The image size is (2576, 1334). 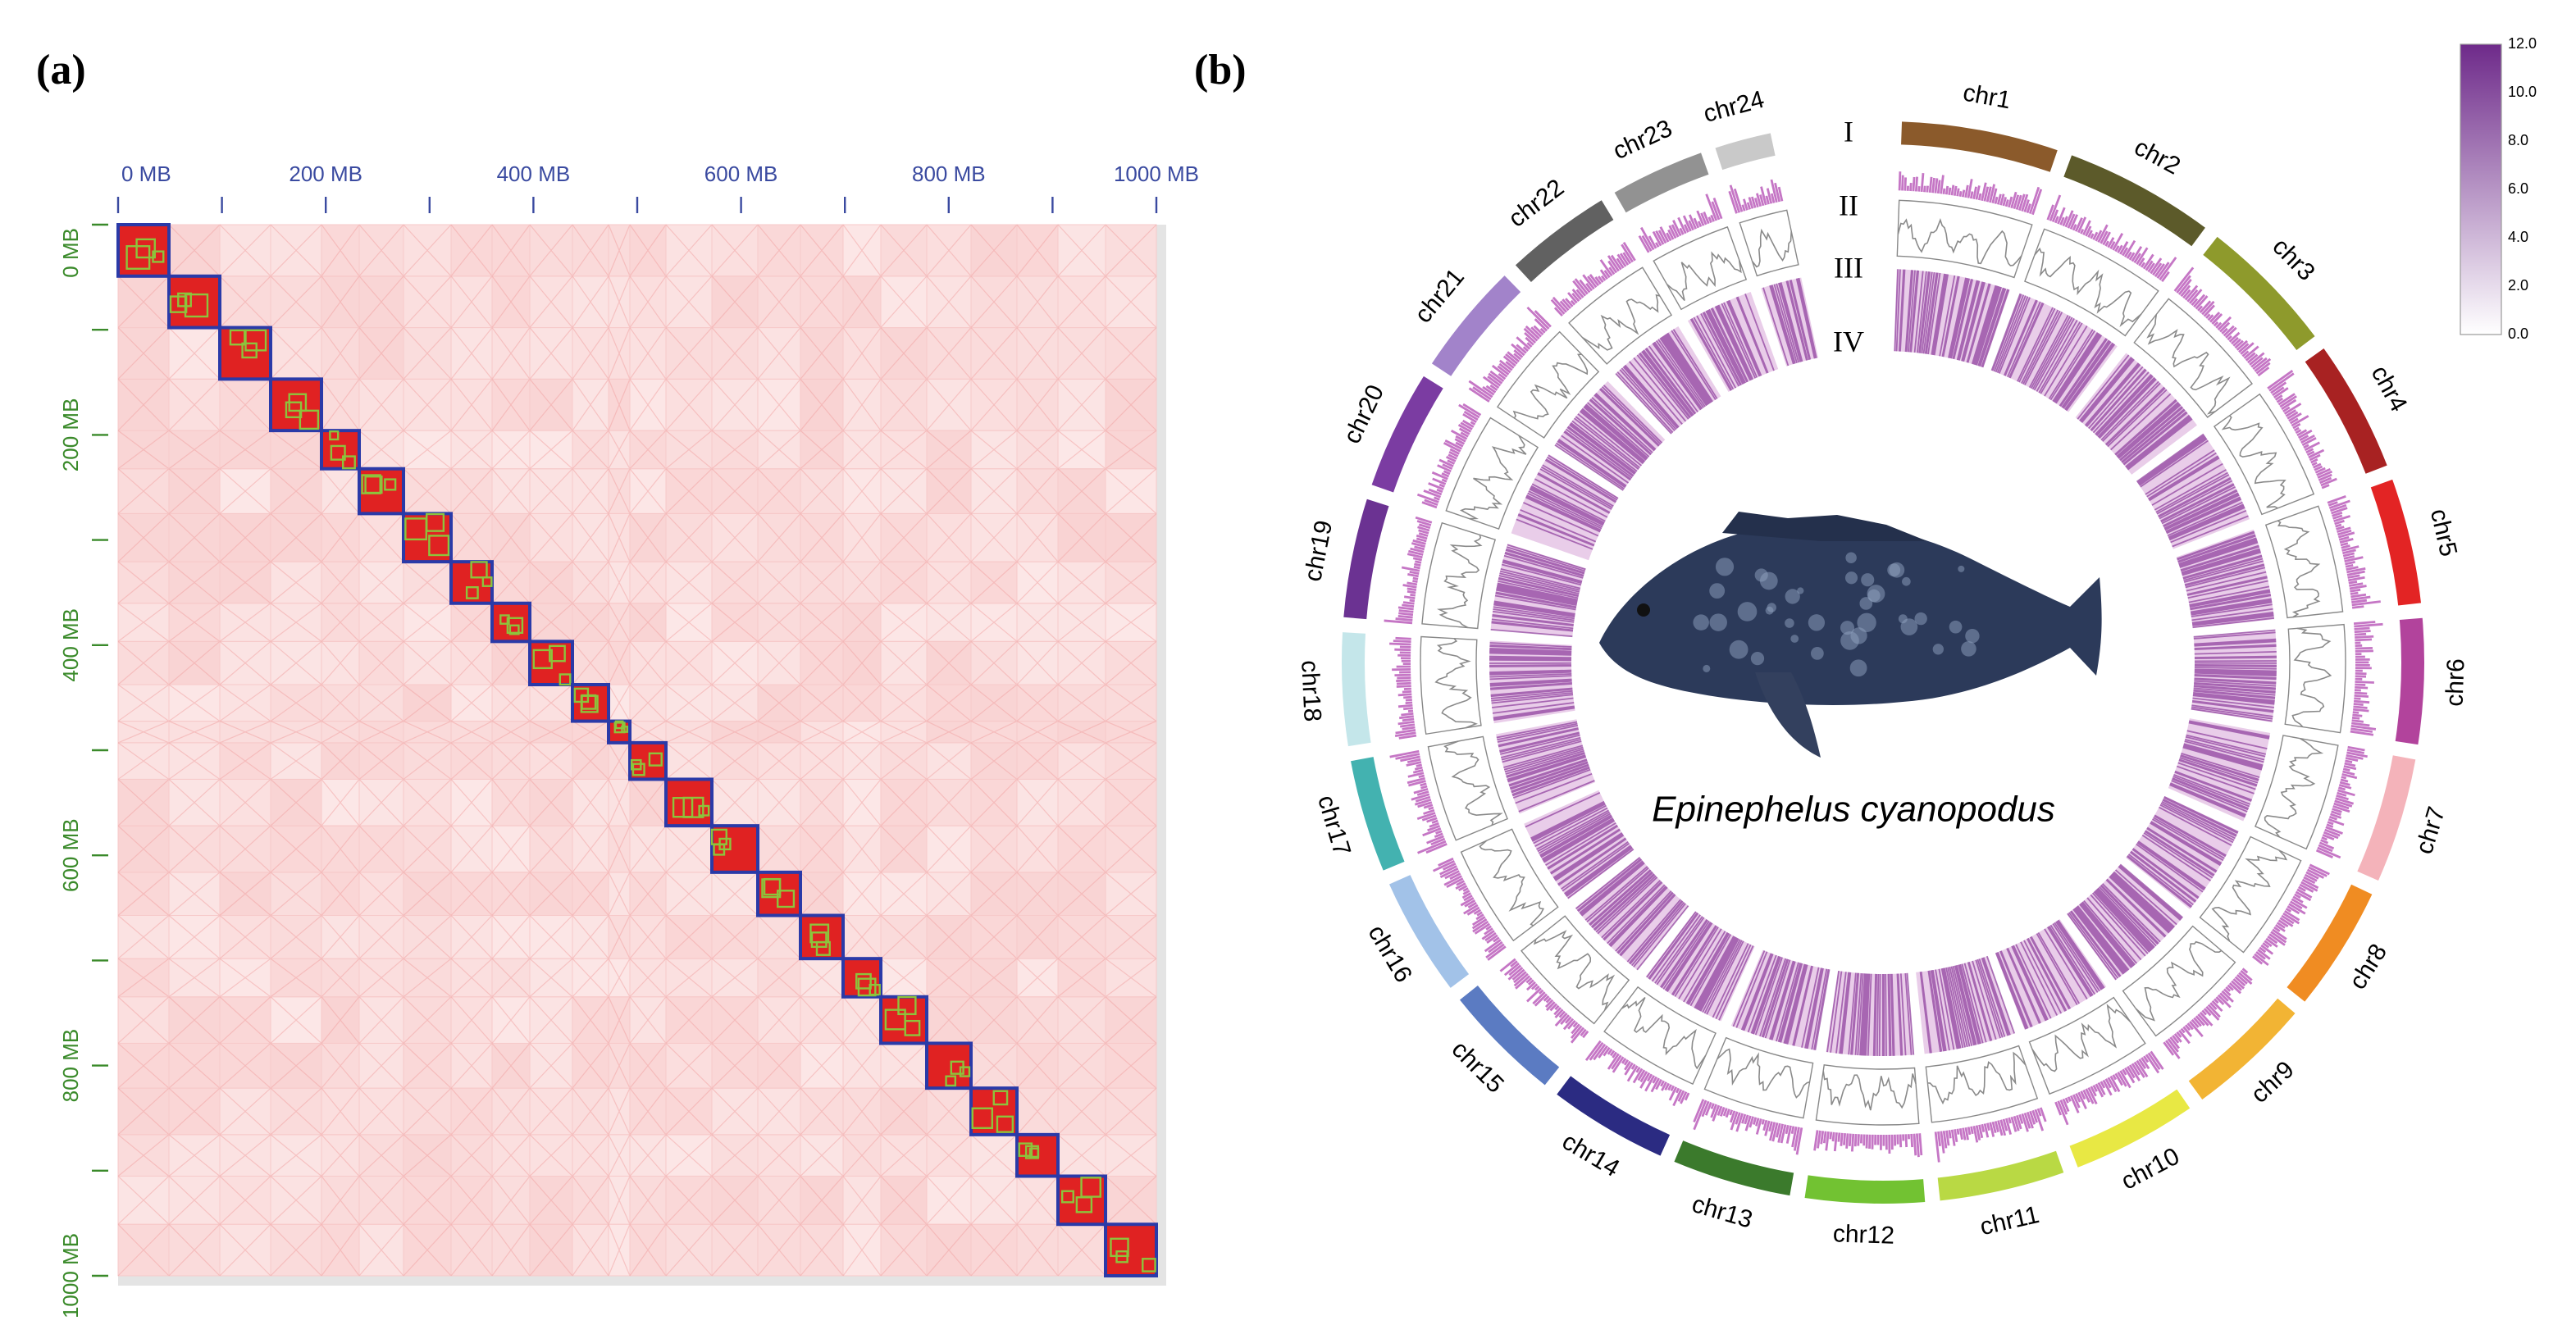 What do you see at coordinates (2518, 334) in the screenshot?
I see `colorbar-tick-label: 0.0` at bounding box center [2518, 334].